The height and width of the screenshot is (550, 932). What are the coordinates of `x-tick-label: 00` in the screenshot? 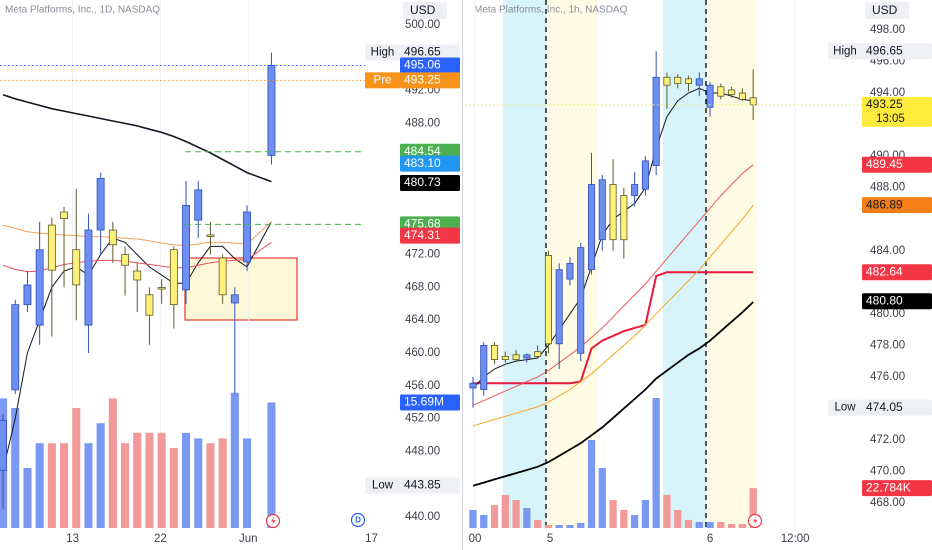 It's located at (475, 539).